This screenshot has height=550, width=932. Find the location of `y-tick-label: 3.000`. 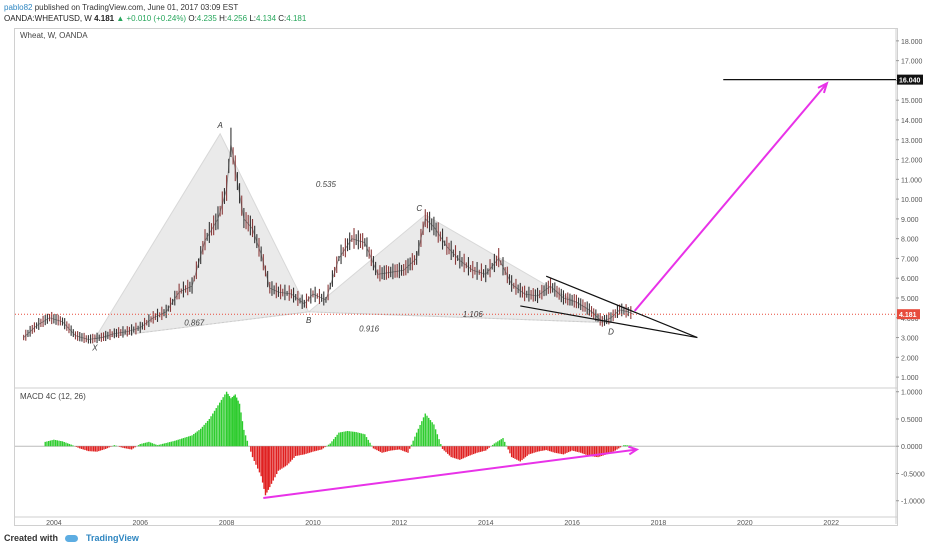

y-tick-label: 3.000 is located at coordinates (910, 339).